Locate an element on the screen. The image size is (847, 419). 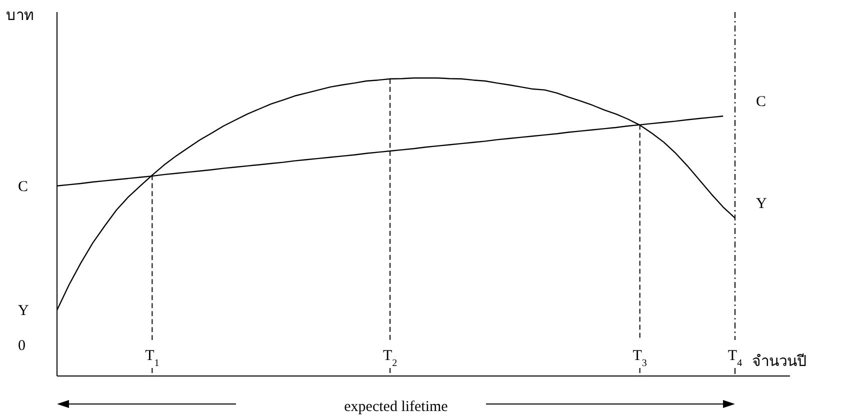
x-tick-label: T$_{3}$ is located at coordinates (639, 358).